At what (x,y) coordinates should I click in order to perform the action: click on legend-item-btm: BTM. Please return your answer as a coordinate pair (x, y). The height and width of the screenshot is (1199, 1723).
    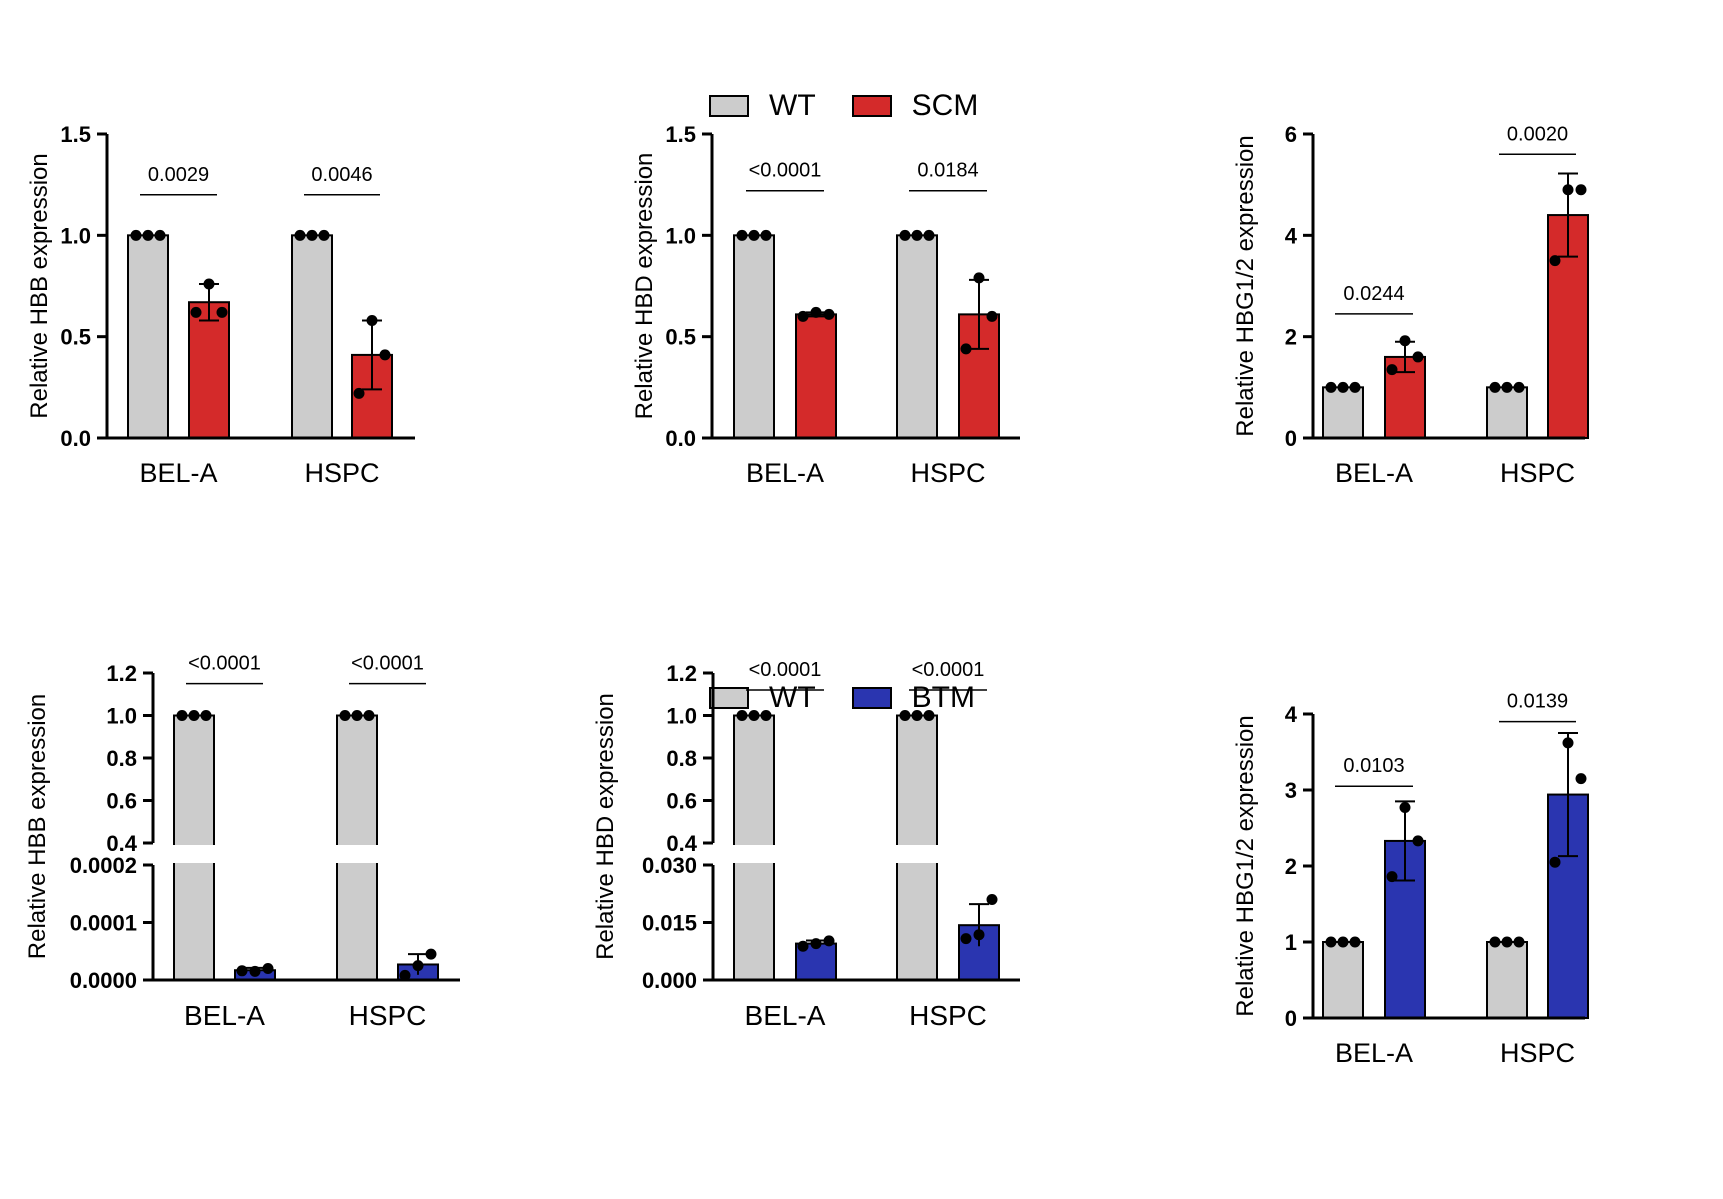
    Looking at the image, I should click on (913, 698).